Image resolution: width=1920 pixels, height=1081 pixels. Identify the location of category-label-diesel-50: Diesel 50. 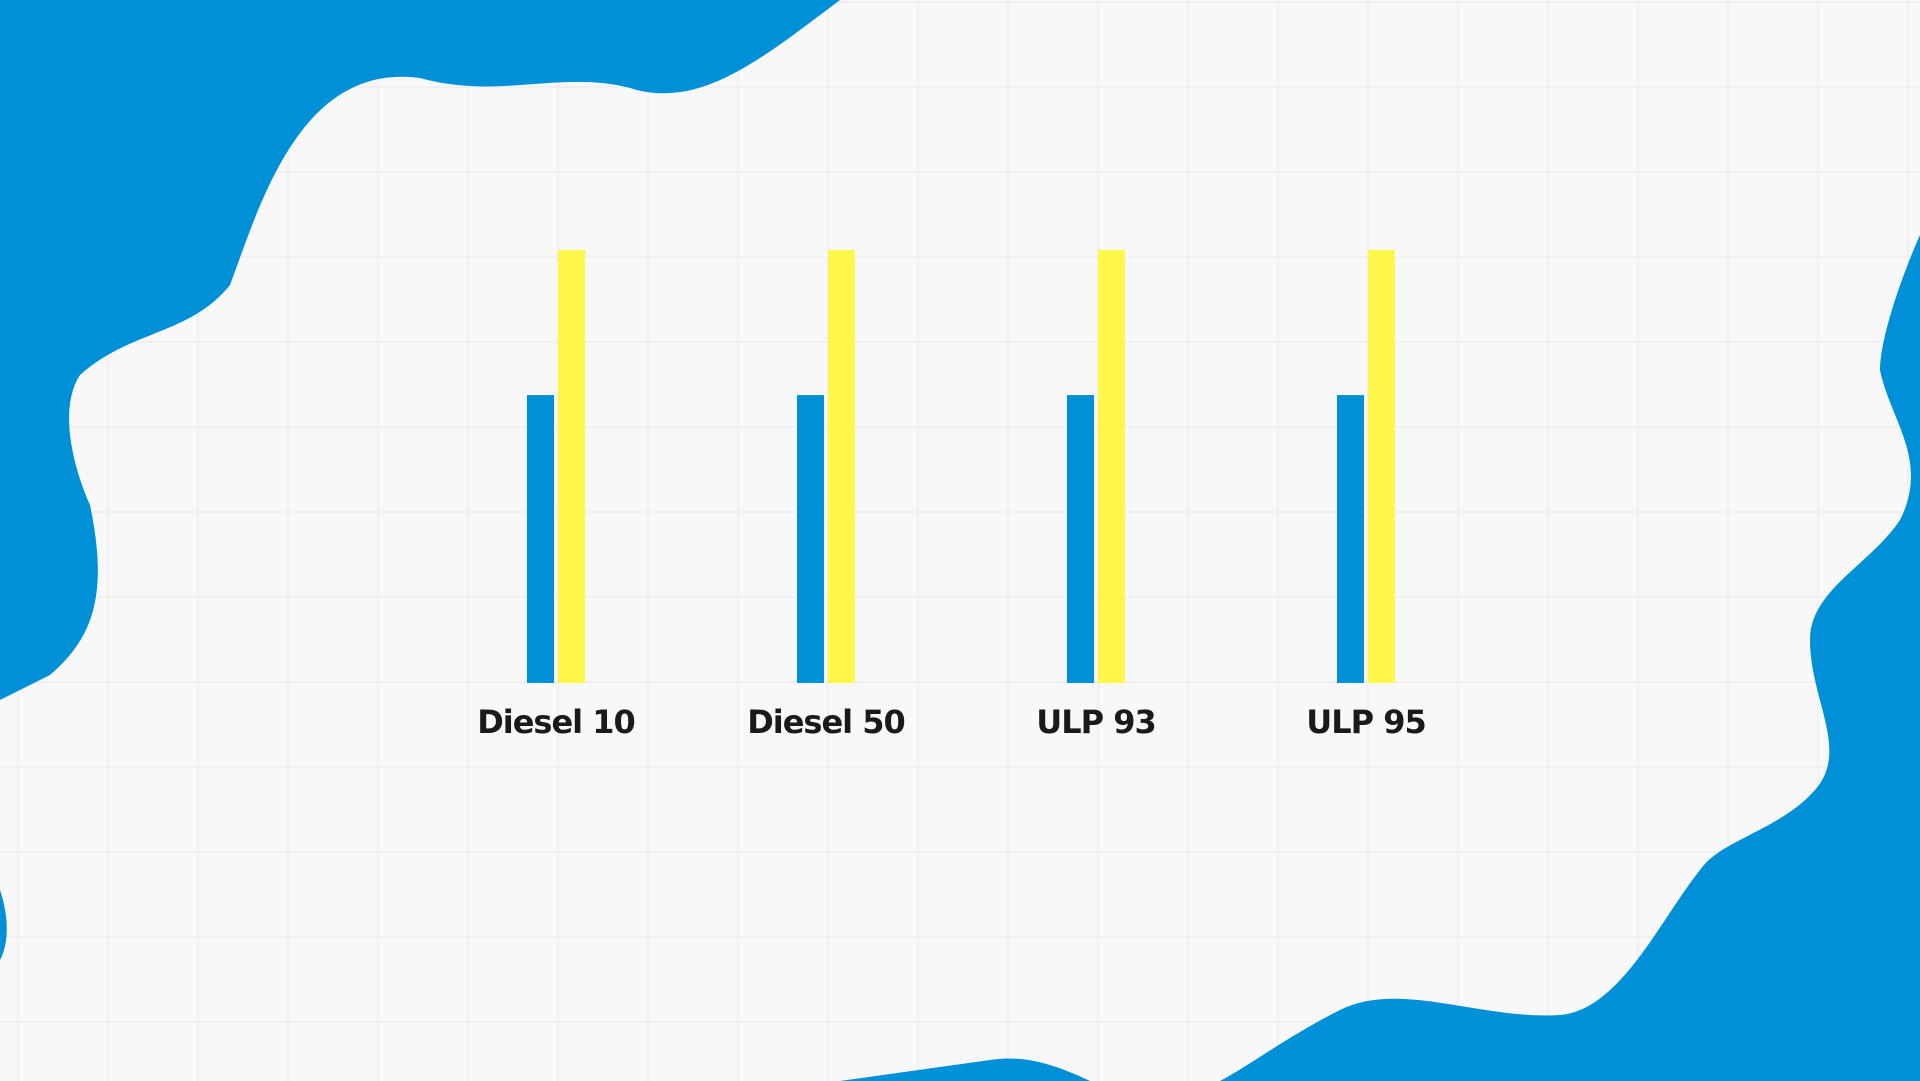
(826, 722).